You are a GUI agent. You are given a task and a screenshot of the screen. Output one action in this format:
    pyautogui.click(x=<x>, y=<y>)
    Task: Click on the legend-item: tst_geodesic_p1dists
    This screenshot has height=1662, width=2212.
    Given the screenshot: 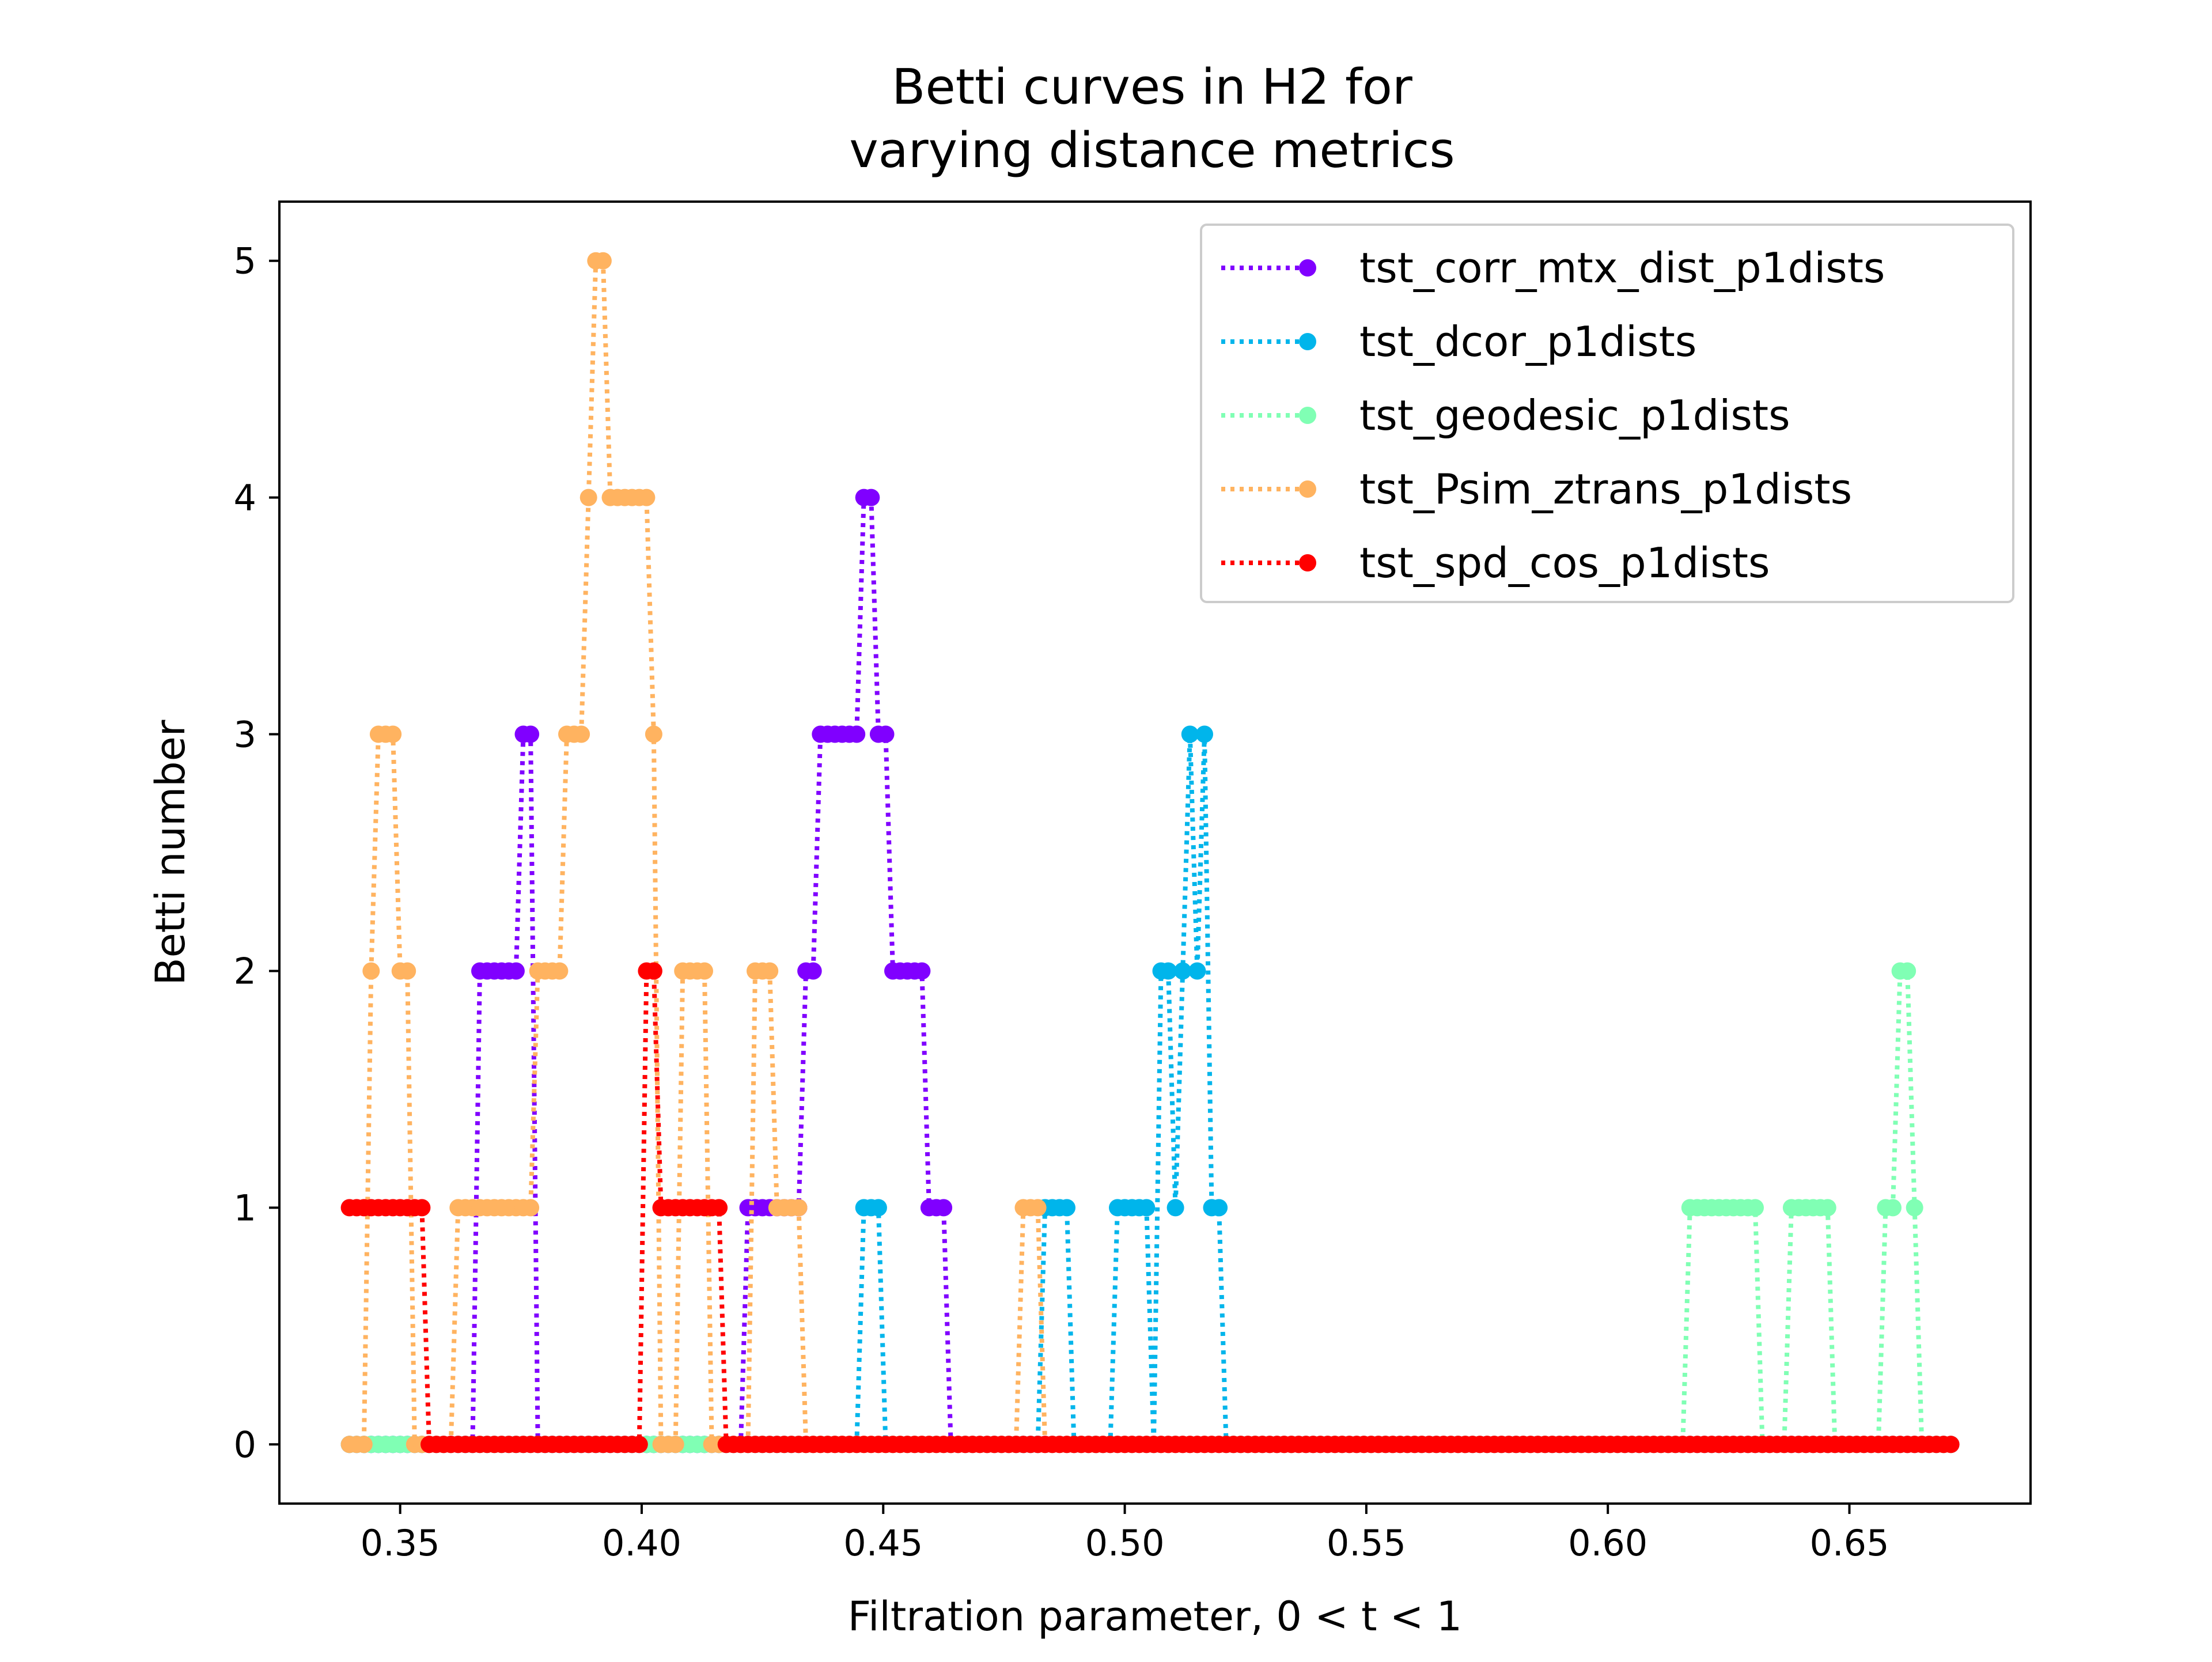 What is the action you would take?
    pyautogui.click(x=1505, y=415)
    